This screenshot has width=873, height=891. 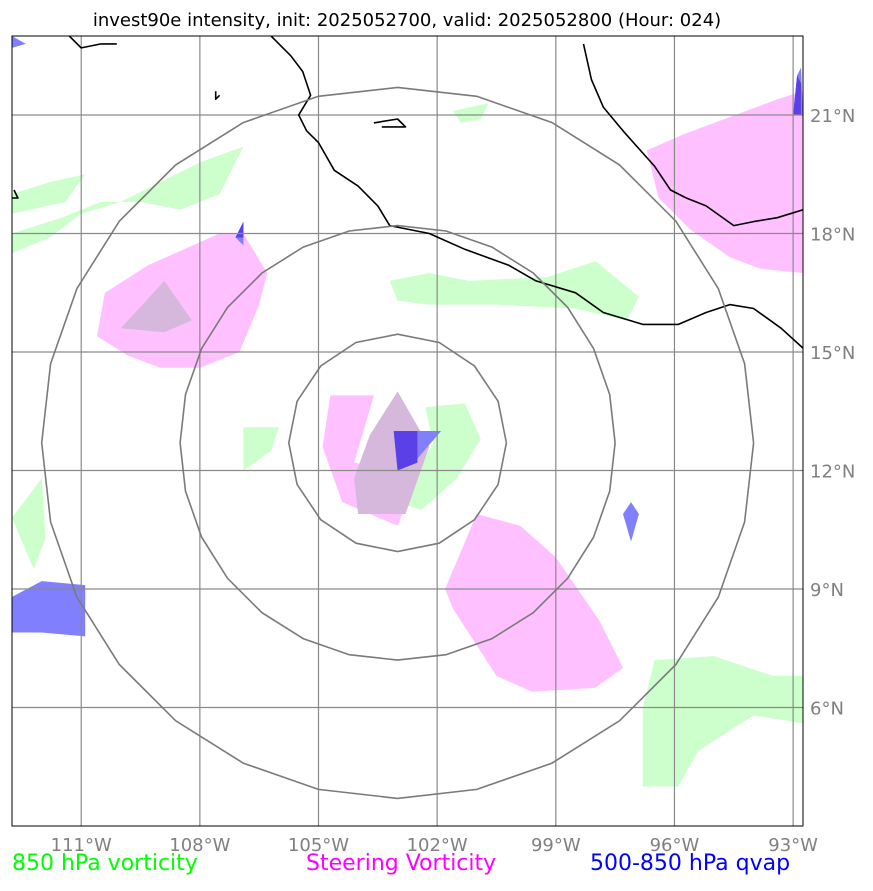 I want to click on latitude-tick-label: 18°N, so click(x=832, y=235).